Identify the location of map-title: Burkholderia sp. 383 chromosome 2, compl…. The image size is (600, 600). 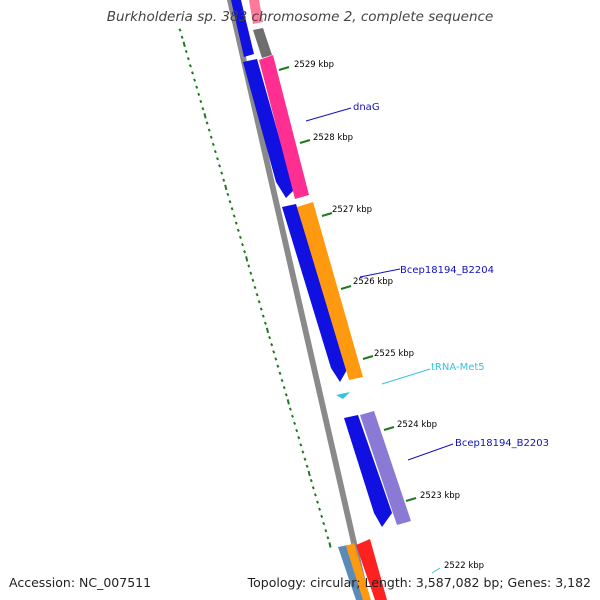
(300, 17).